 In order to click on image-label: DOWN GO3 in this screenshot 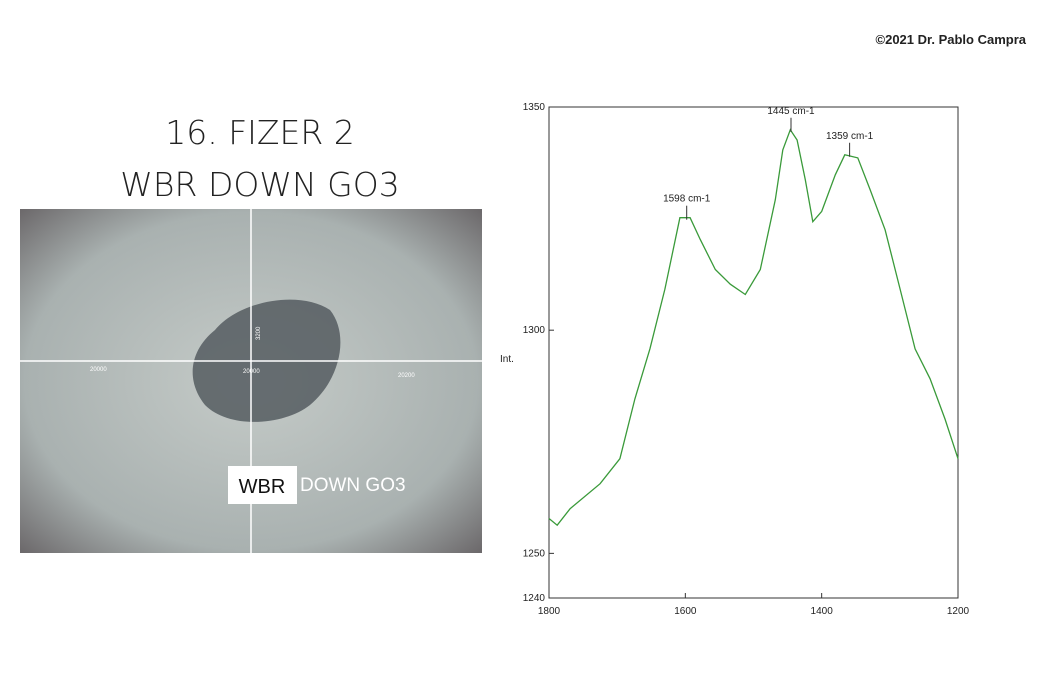, I will do `click(353, 485)`.